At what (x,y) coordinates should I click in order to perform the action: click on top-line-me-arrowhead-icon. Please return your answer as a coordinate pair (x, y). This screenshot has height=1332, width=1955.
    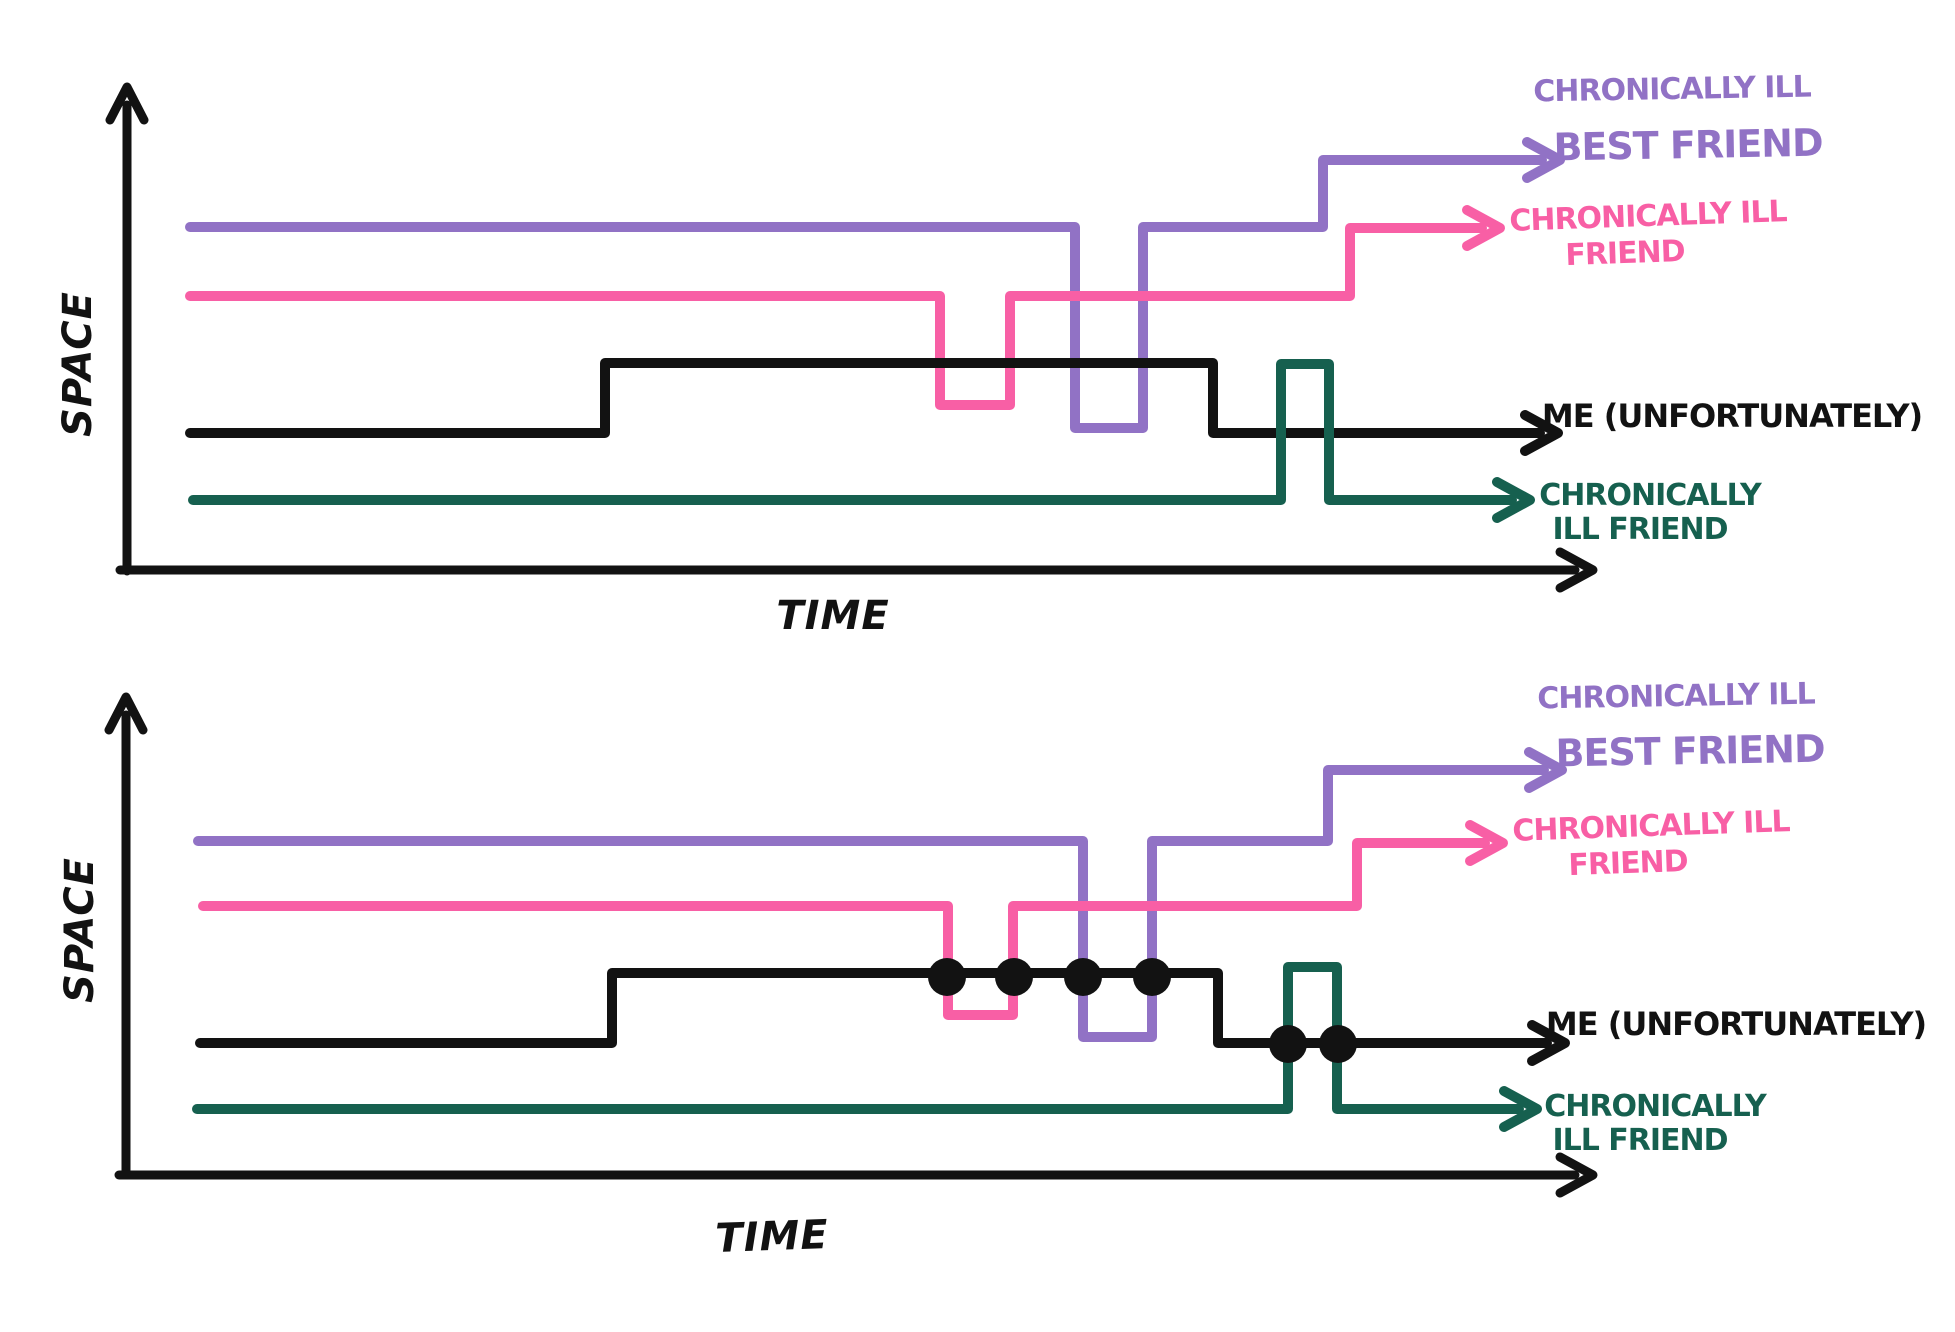
    Looking at the image, I should click on (1541, 433).